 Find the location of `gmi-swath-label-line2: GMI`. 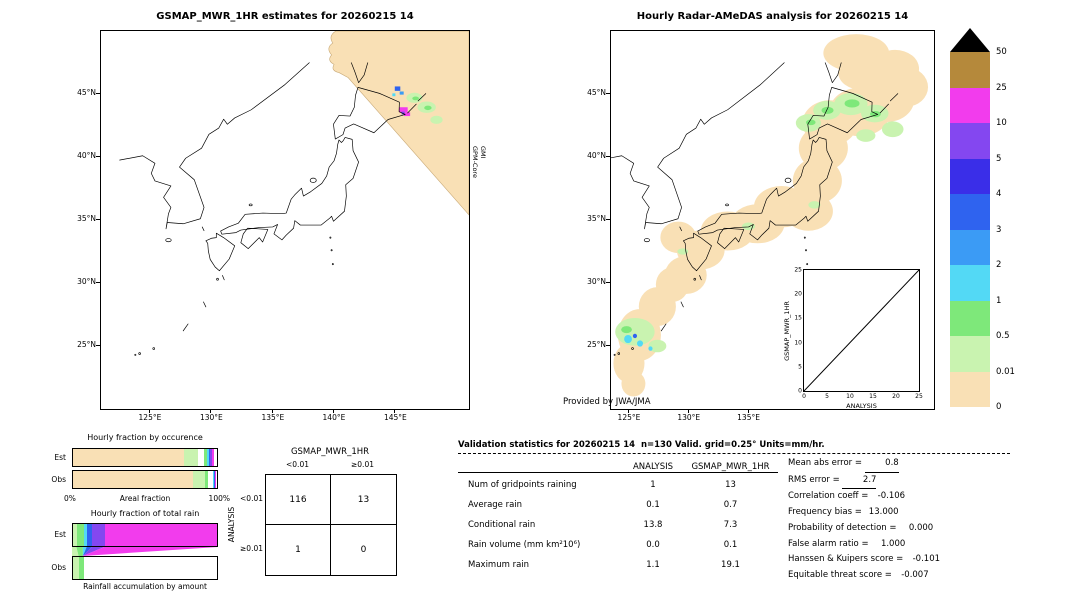

gmi-swath-label-line2: GMI is located at coordinates (483, 152).